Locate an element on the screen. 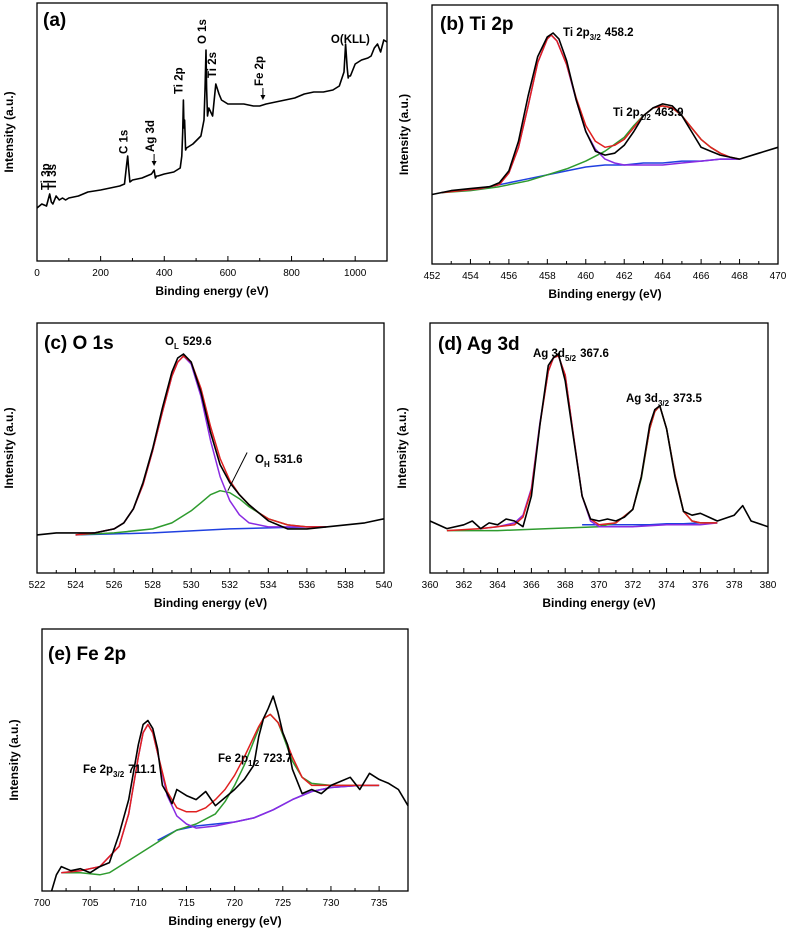 The width and height of the screenshot is (787, 936). peak-label: Fe 2p3/2 711.1 is located at coordinates (120, 771).